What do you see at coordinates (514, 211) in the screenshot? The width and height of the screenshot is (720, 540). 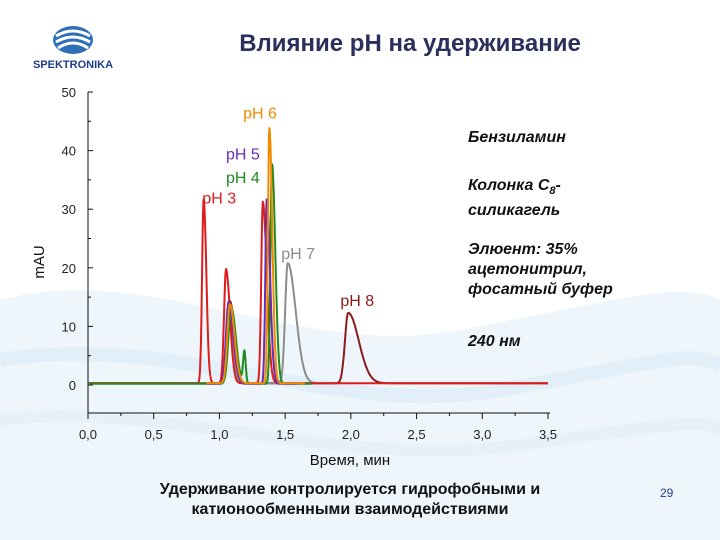 I see `column-material: силикагель` at bounding box center [514, 211].